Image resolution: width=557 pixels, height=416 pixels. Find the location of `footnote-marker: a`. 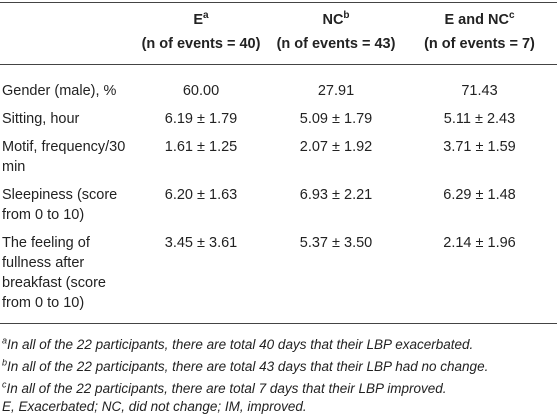

footnote-marker: a is located at coordinates (5, 340).